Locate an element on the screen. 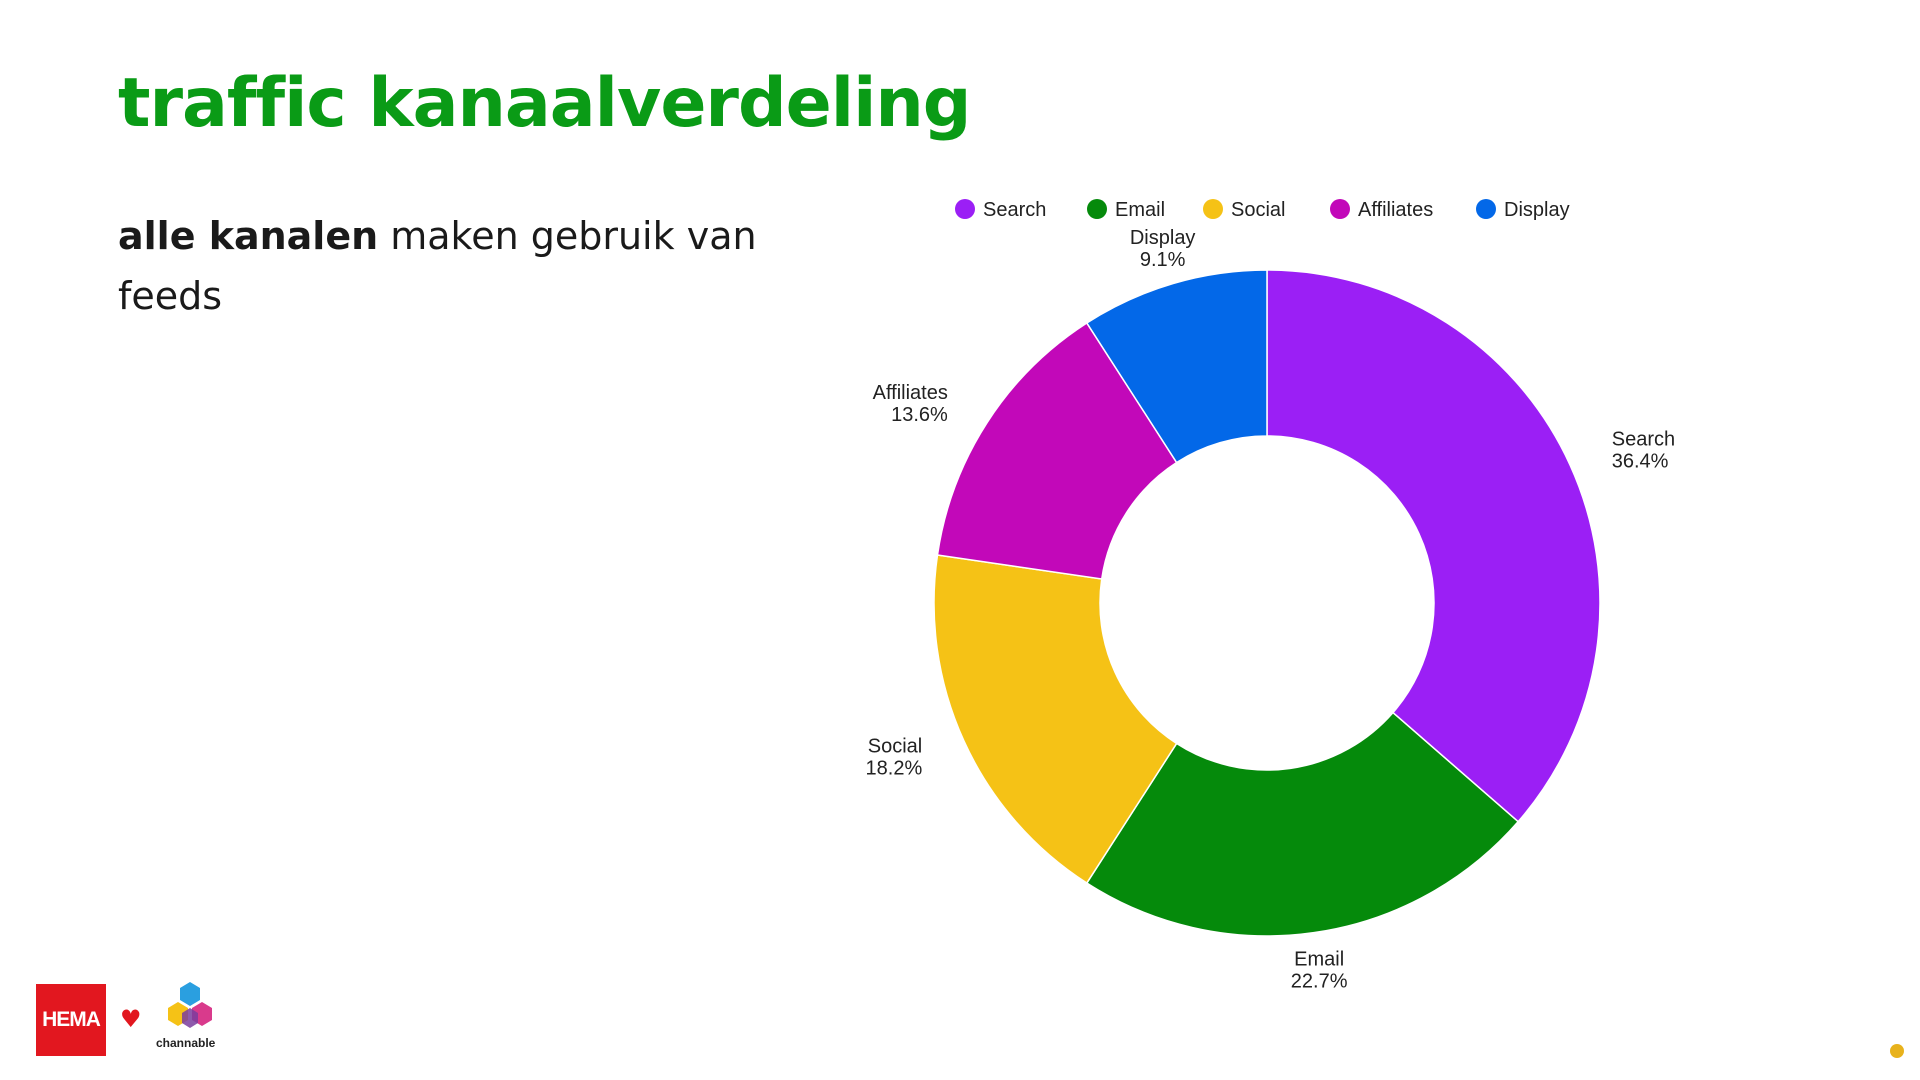 This screenshot has height=1080, width=1920. slice-label-search: Search is located at coordinates (1643, 440).